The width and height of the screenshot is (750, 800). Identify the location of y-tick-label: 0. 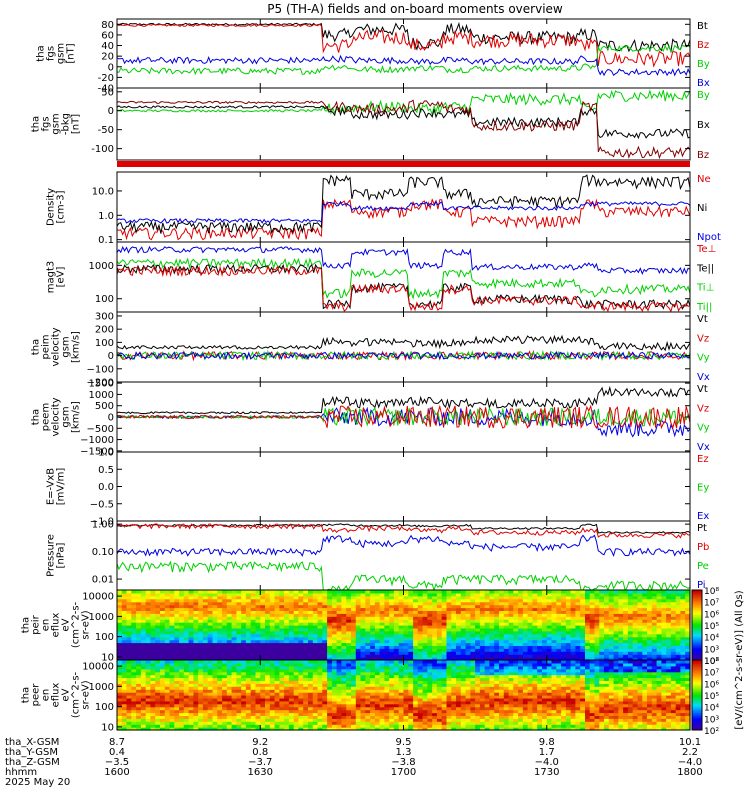
(111, 67).